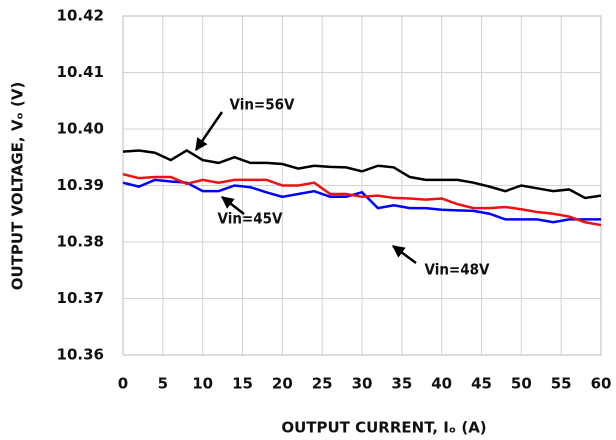 The width and height of the screenshot is (616, 440). What do you see at coordinates (80, 298) in the screenshot?
I see `y-tick-label: 10.37` at bounding box center [80, 298].